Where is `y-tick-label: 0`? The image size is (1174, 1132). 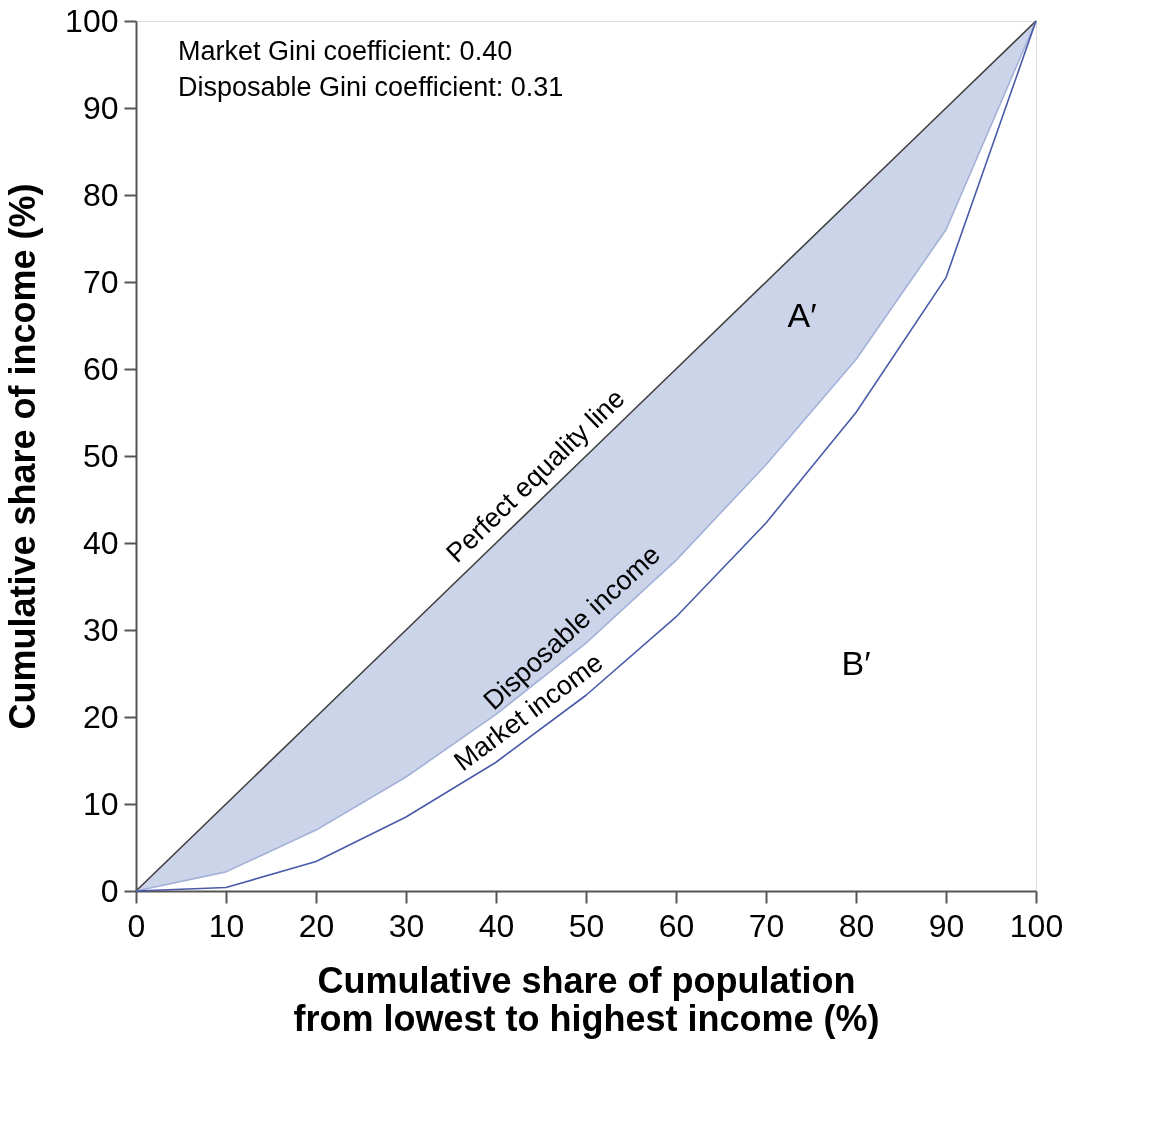 y-tick-label: 0 is located at coordinates (109, 890).